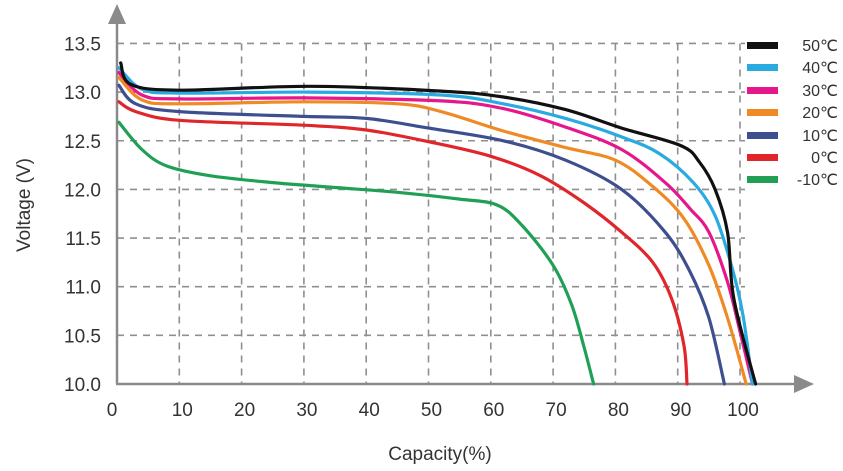 The height and width of the screenshot is (471, 843). I want to click on y-tick-label: 12.5, so click(82, 142).